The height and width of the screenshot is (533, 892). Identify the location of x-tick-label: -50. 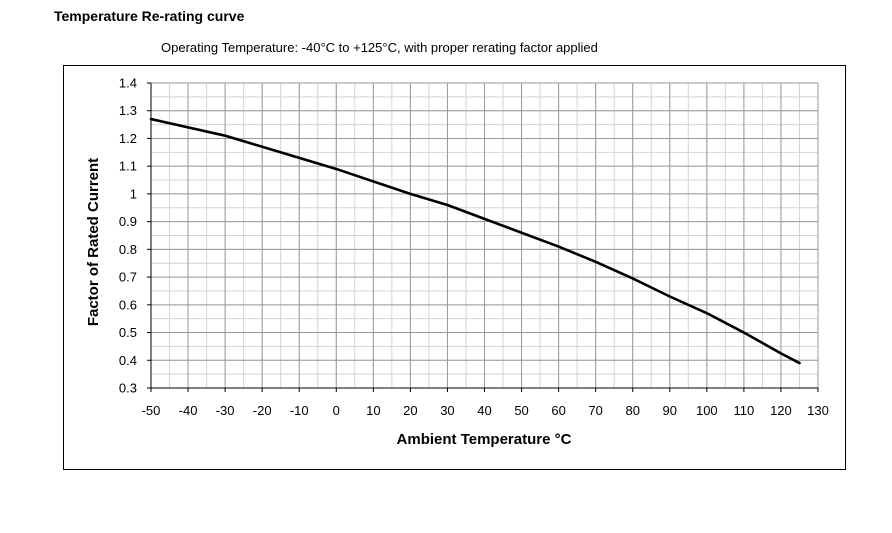
(151, 410).